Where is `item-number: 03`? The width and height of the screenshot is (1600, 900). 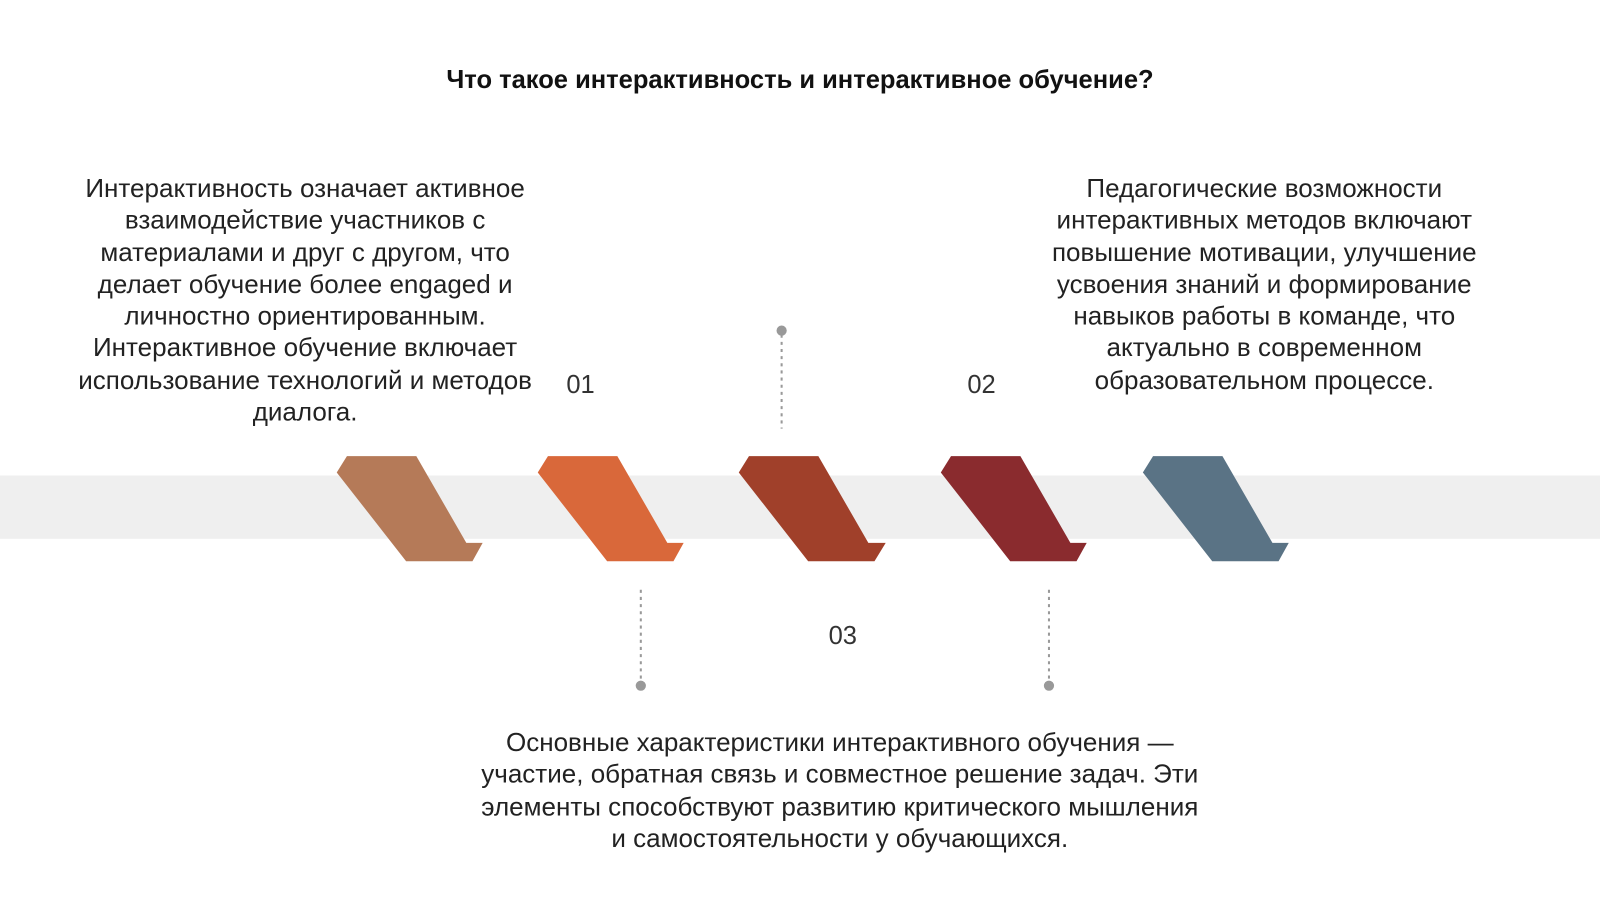
item-number: 03 is located at coordinates (842, 635).